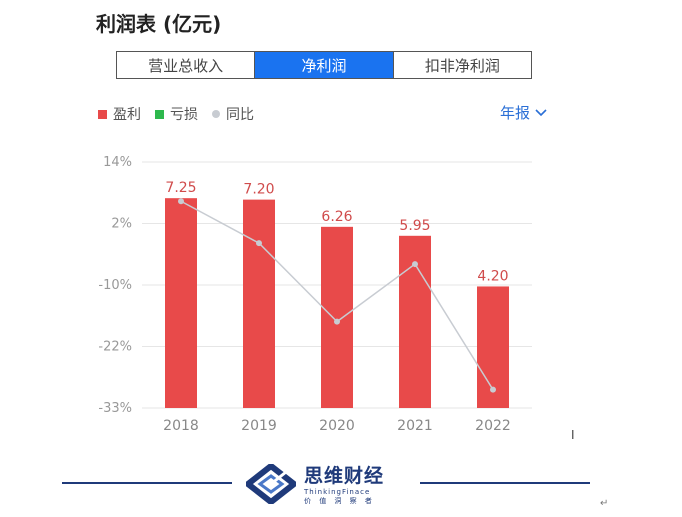  Describe the element at coordinates (336, 217) in the screenshot. I see `bar-data-label: 6.26` at that location.